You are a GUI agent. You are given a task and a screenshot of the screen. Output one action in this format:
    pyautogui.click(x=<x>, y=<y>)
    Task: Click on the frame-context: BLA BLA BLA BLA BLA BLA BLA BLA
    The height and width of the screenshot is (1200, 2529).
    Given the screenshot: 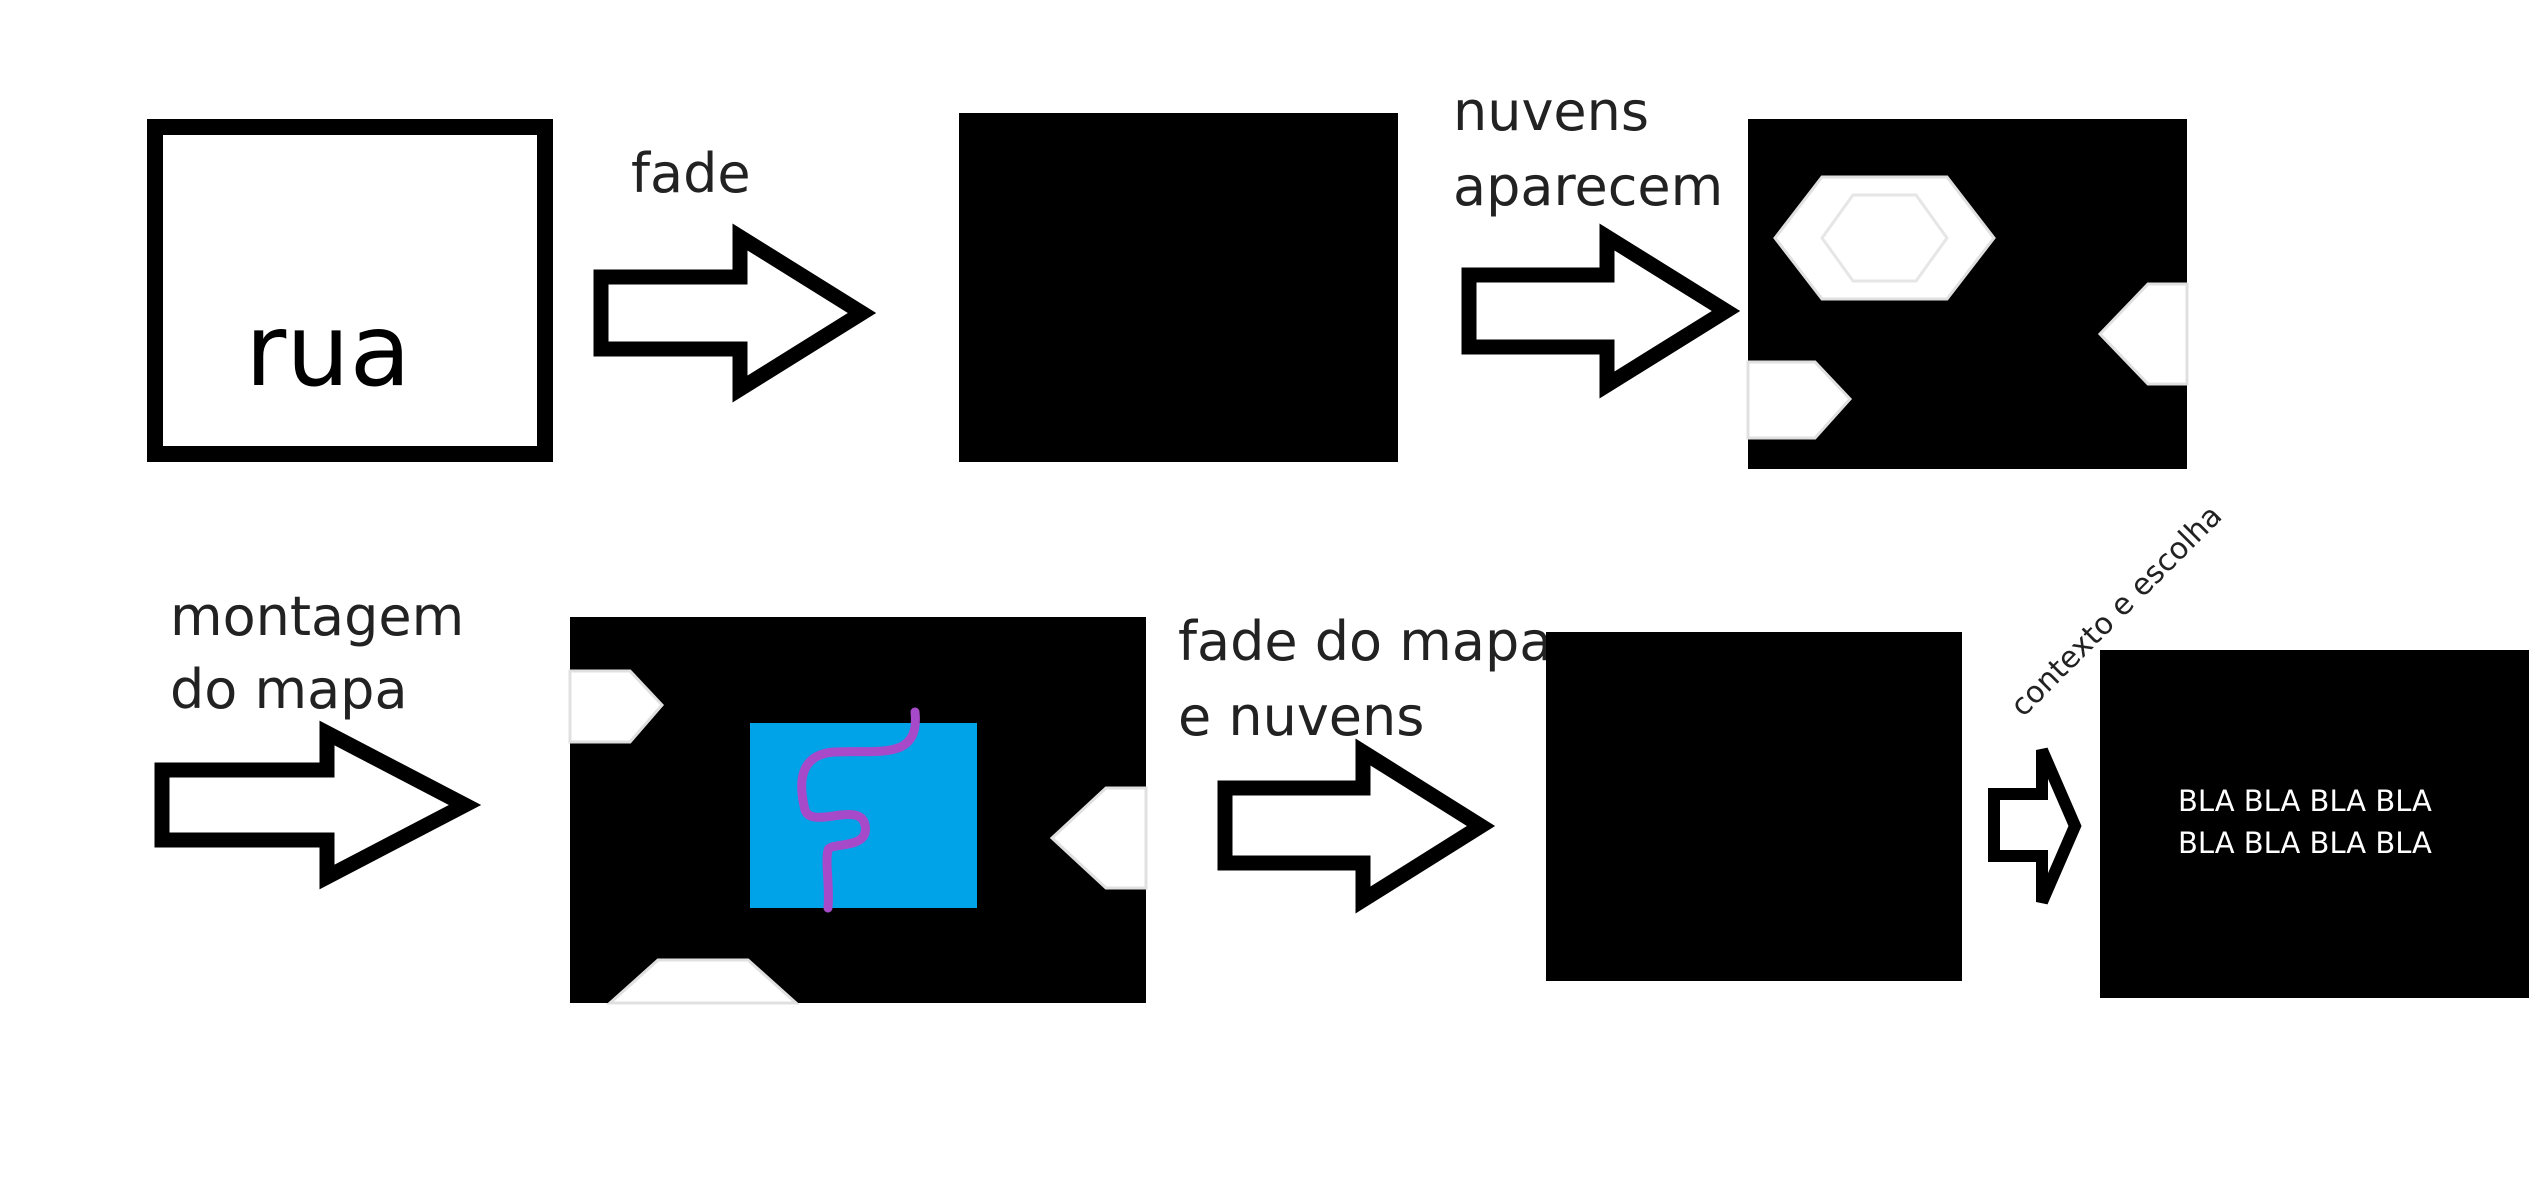 What is the action you would take?
    pyautogui.click(x=2314, y=824)
    